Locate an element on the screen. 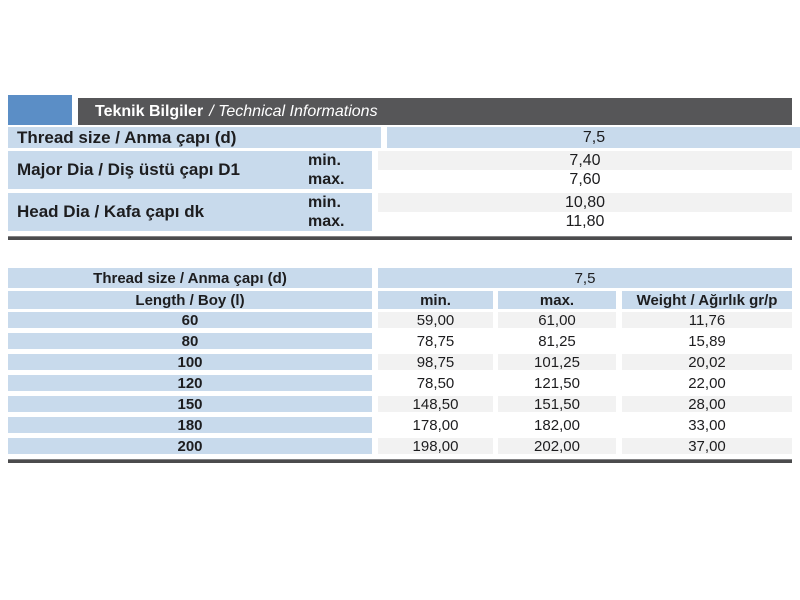 The image size is (800, 600). max-cell: 182,00 is located at coordinates (557, 425).